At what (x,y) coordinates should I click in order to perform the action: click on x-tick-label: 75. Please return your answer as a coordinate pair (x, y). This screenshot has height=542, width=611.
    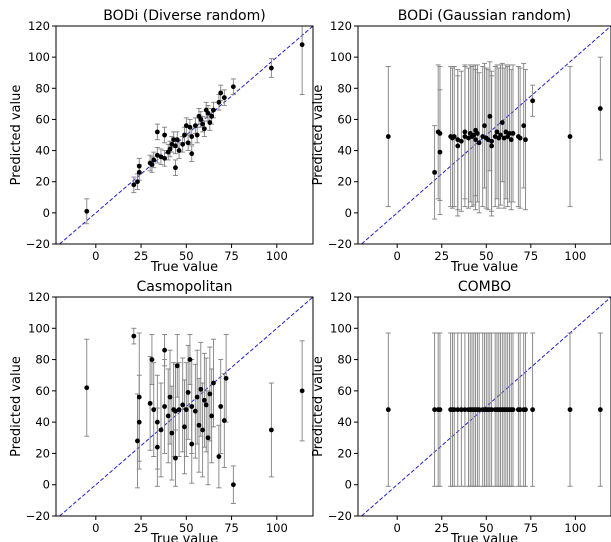
    Looking at the image, I should click on (531, 528).